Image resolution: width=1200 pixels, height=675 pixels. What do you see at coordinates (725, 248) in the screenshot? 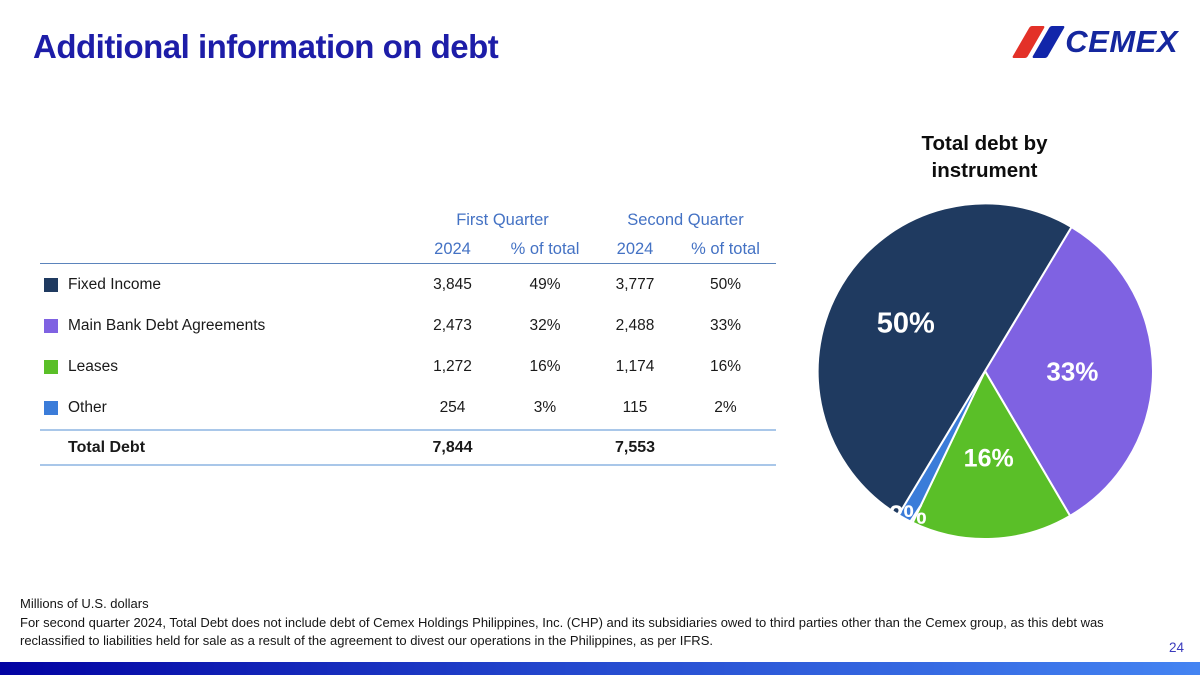
I see `subheader-q2-pct: % of total` at bounding box center [725, 248].